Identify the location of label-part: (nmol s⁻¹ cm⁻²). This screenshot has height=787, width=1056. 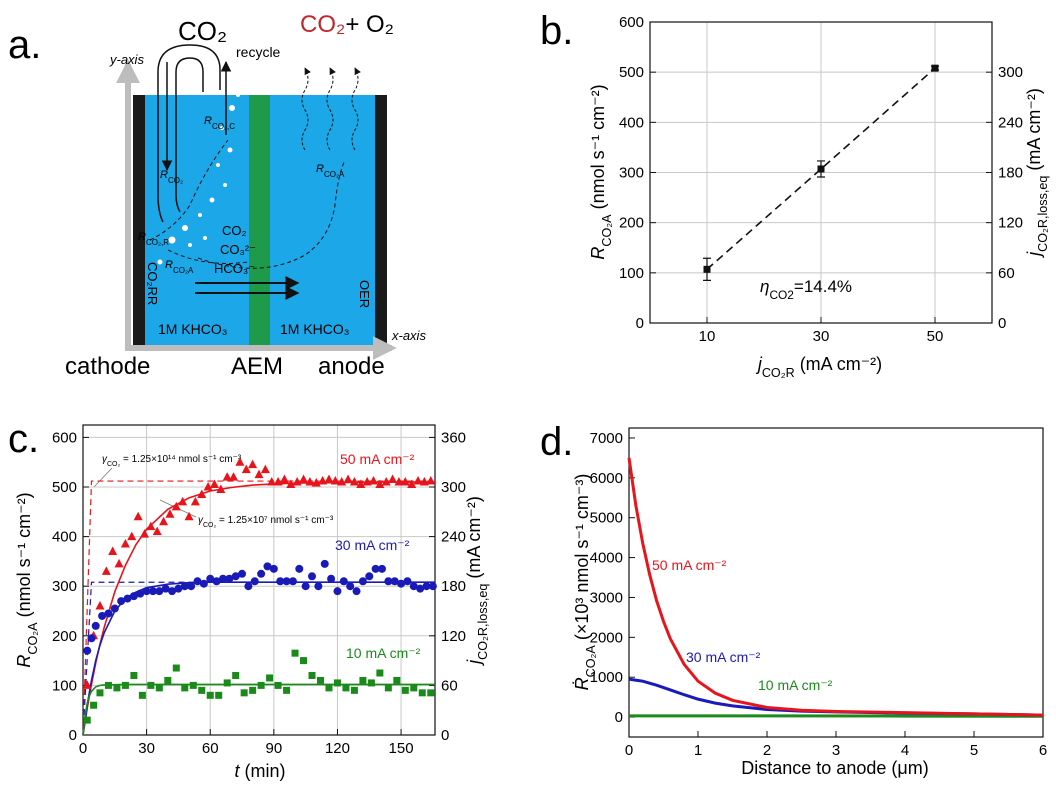
(598, 149).